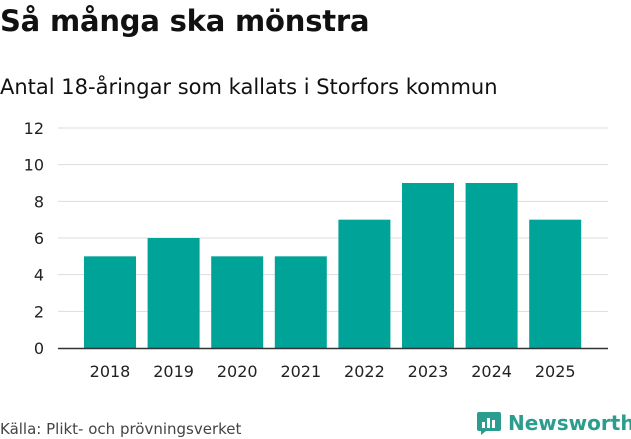 The width and height of the screenshot is (631, 439). What do you see at coordinates (555, 283) in the screenshot?
I see `bar-2025` at bounding box center [555, 283].